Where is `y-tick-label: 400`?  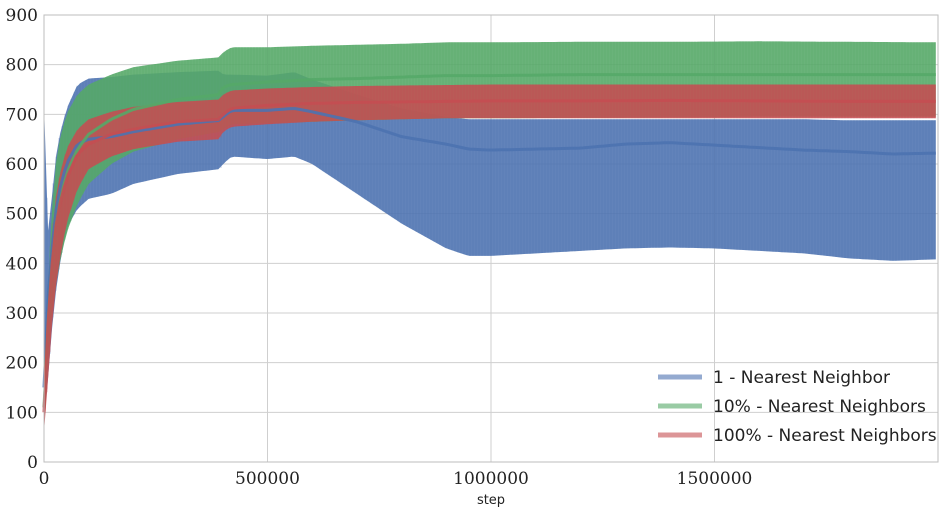
y-tick-label: 400 is located at coordinates (22, 264).